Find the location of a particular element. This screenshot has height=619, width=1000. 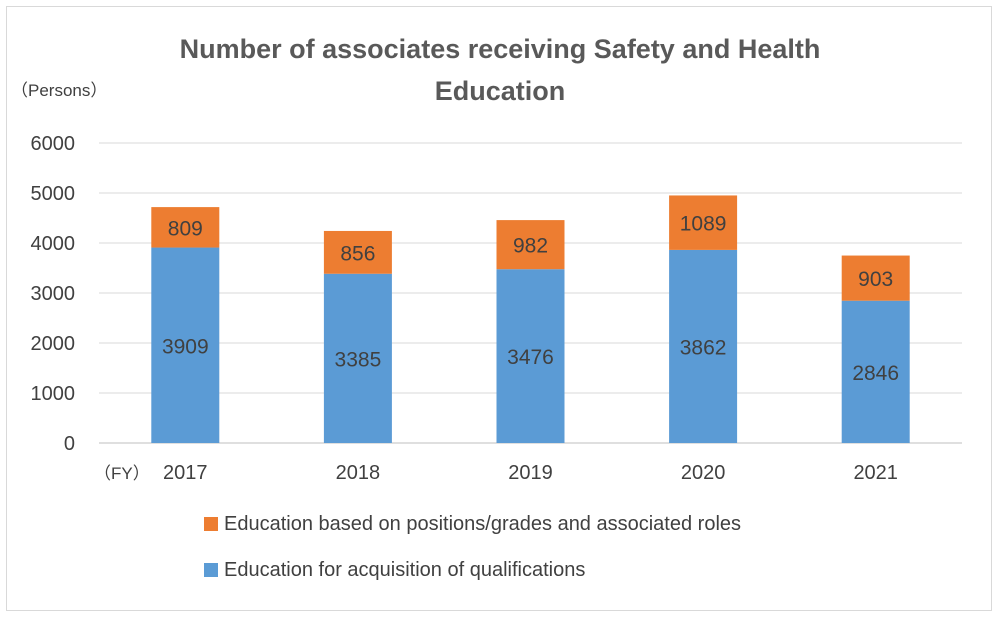

data-label: 3862 is located at coordinates (703, 347).